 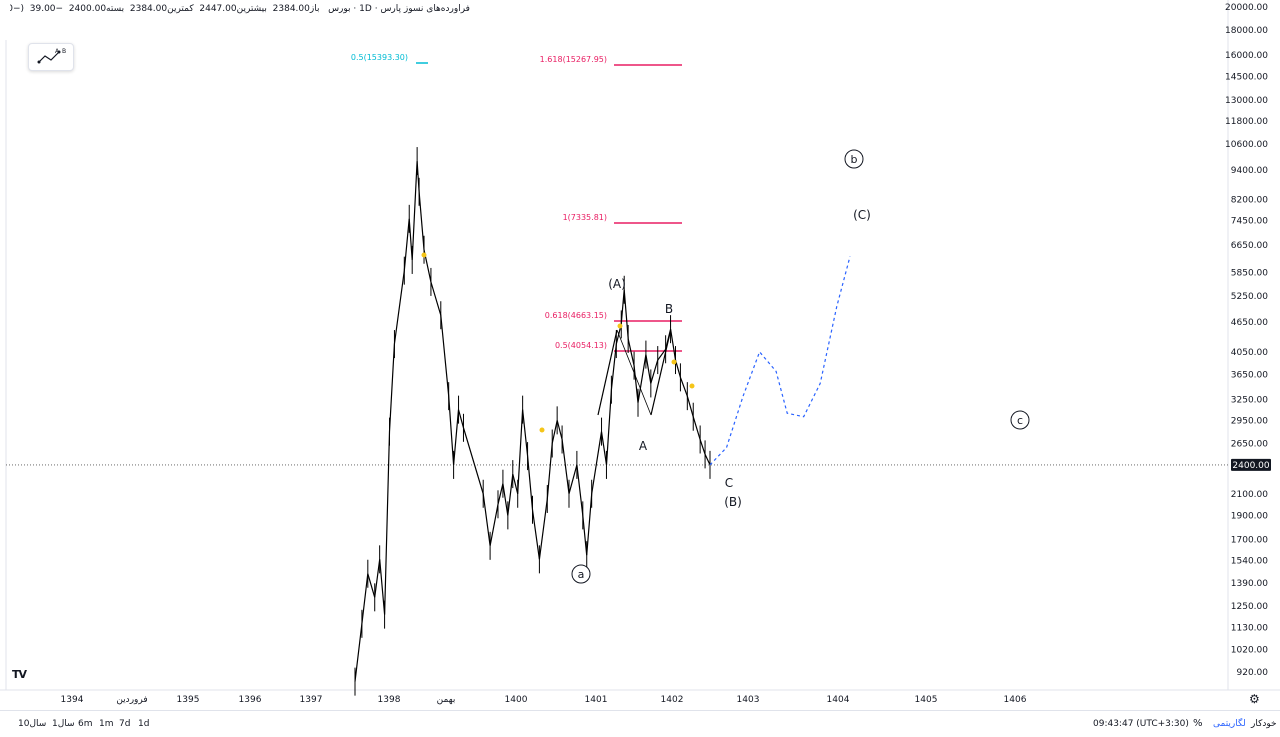 What do you see at coordinates (1249, 540) in the screenshot?
I see `y-tick-label: 1700.00` at bounding box center [1249, 540].